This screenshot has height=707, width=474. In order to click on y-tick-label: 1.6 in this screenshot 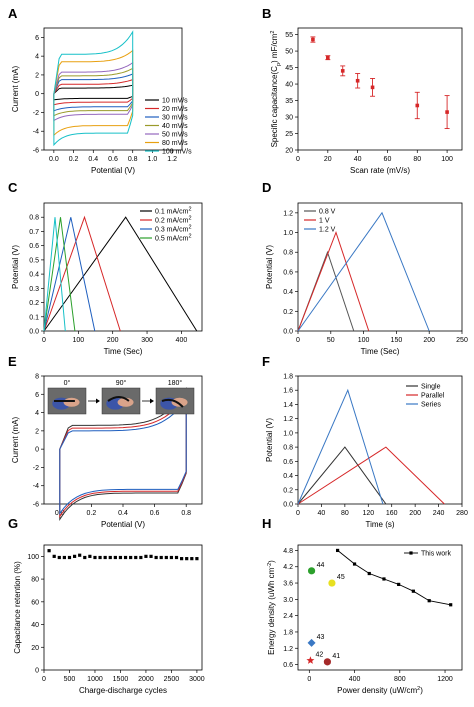, I will do `click(288, 391)`.